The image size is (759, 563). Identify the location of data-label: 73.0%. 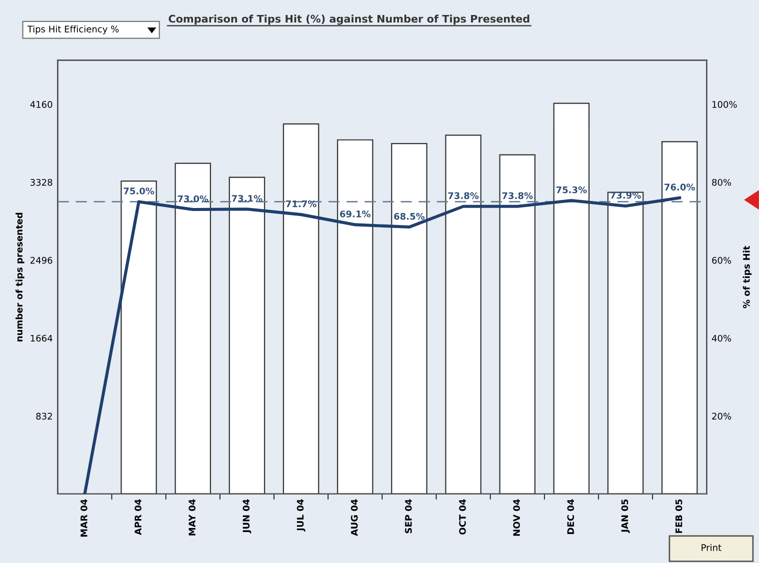
(193, 198).